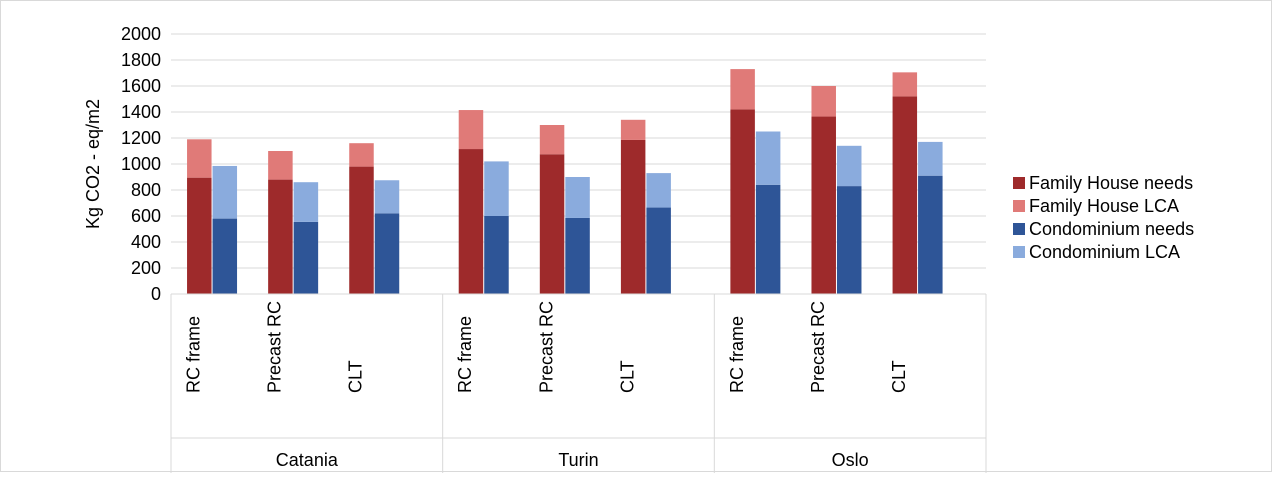 The width and height of the screenshot is (1272, 478). What do you see at coordinates (141, 164) in the screenshot?
I see `y-tick-label: 1000` at bounding box center [141, 164].